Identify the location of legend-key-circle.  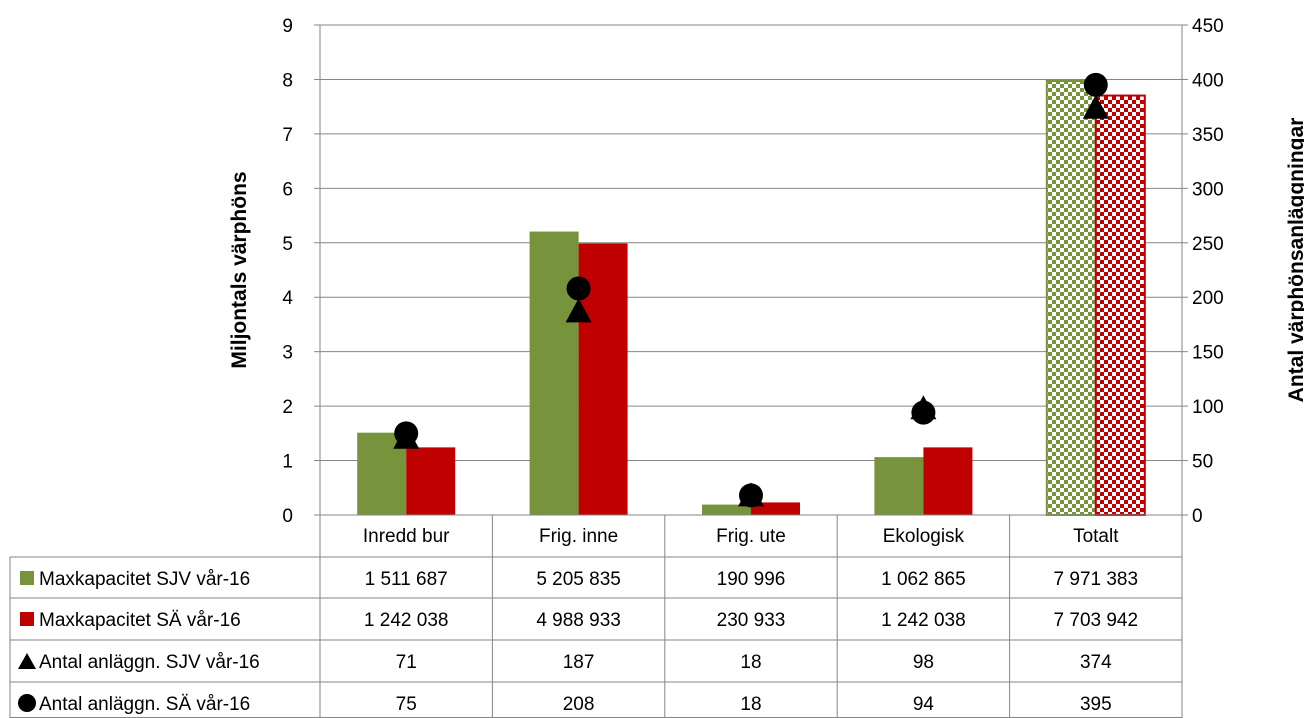
(27, 703).